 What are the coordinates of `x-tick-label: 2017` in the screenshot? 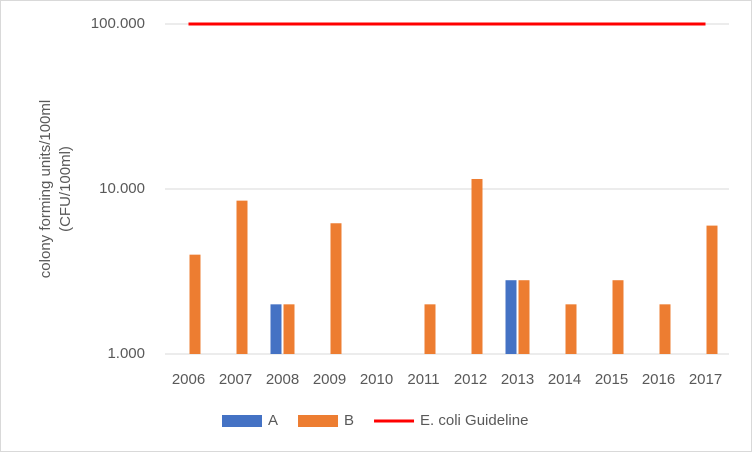 It's located at (705, 379).